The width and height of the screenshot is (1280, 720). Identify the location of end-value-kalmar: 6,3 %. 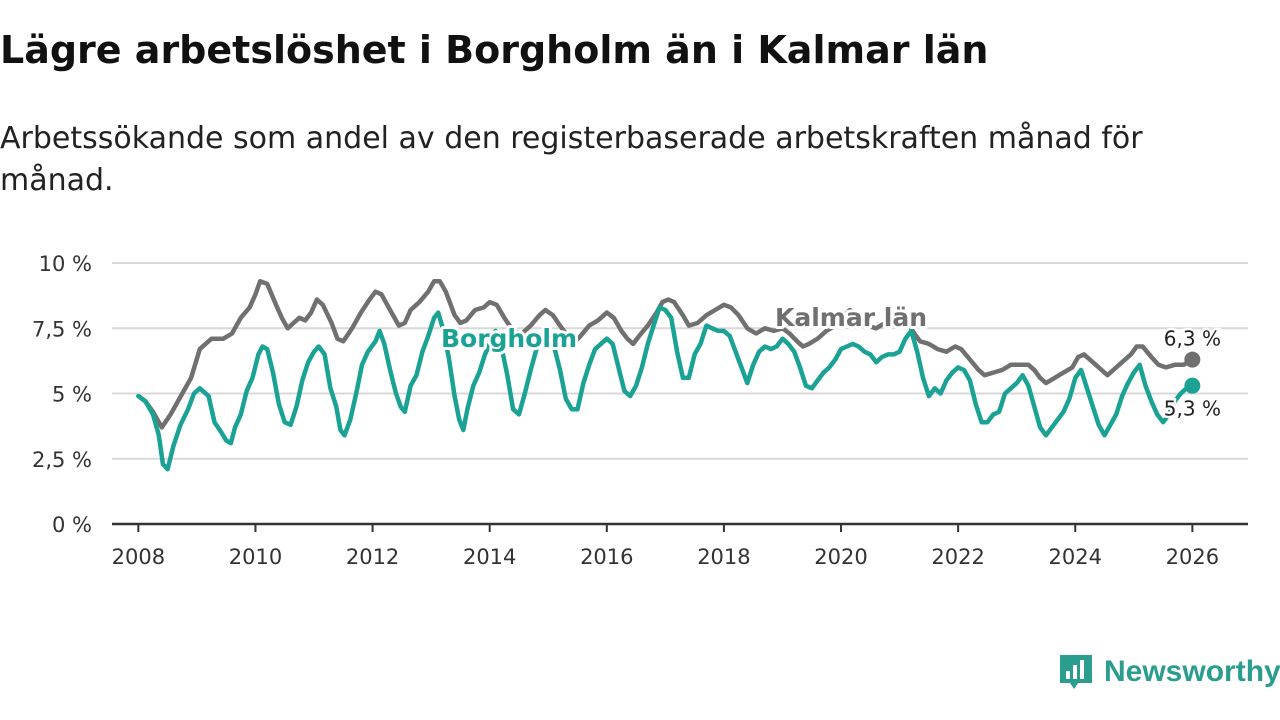
(1192, 339).